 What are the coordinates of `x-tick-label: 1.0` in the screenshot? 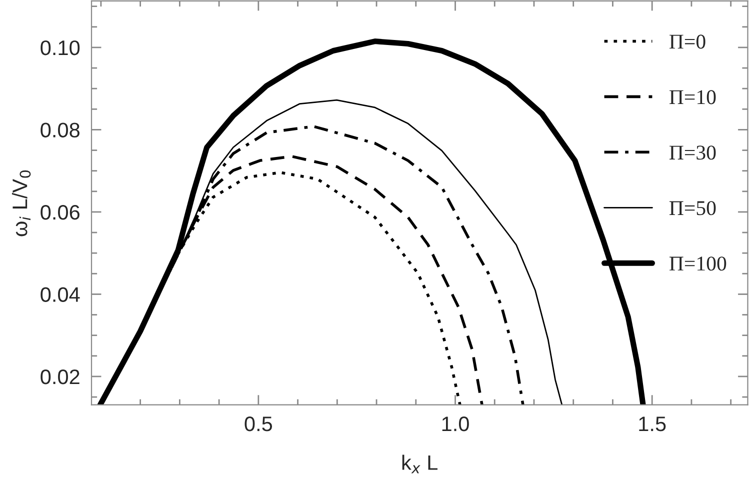 It's located at (455, 424).